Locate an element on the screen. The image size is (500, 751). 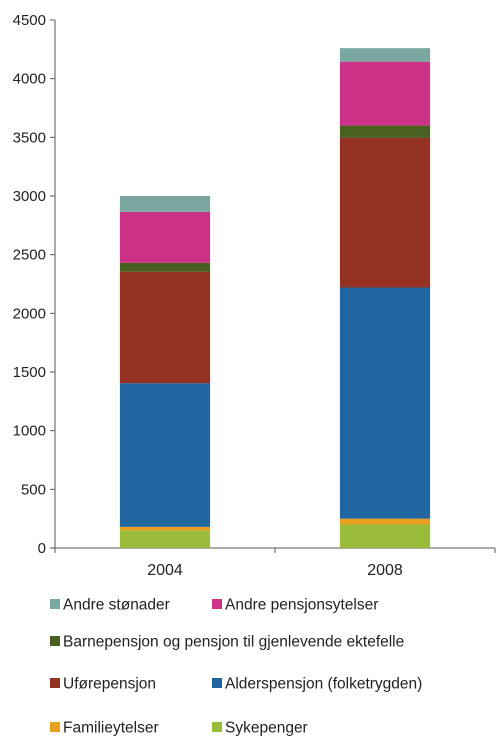
y-tick-label: 3000 is located at coordinates (29, 196).